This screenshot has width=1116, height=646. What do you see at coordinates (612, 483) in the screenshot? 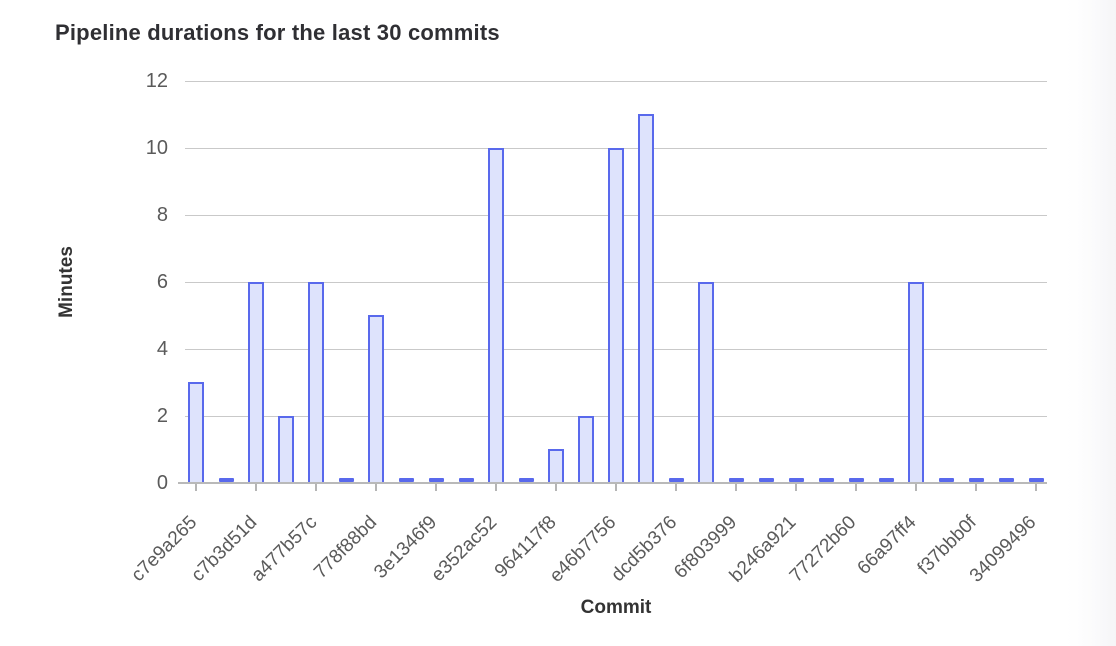
I see `x-axis-line` at bounding box center [612, 483].